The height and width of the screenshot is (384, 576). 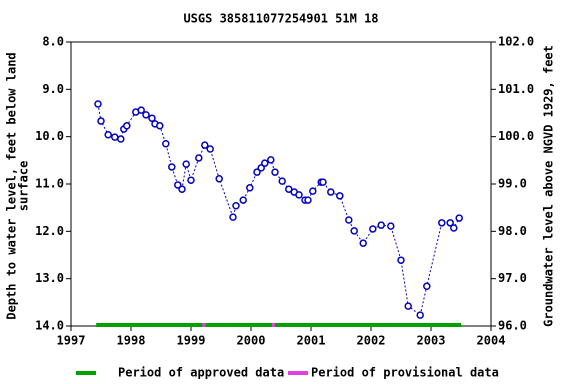 What do you see at coordinates (49, 184) in the screenshot?
I see `y-tick-label: 11.0` at bounding box center [49, 184].